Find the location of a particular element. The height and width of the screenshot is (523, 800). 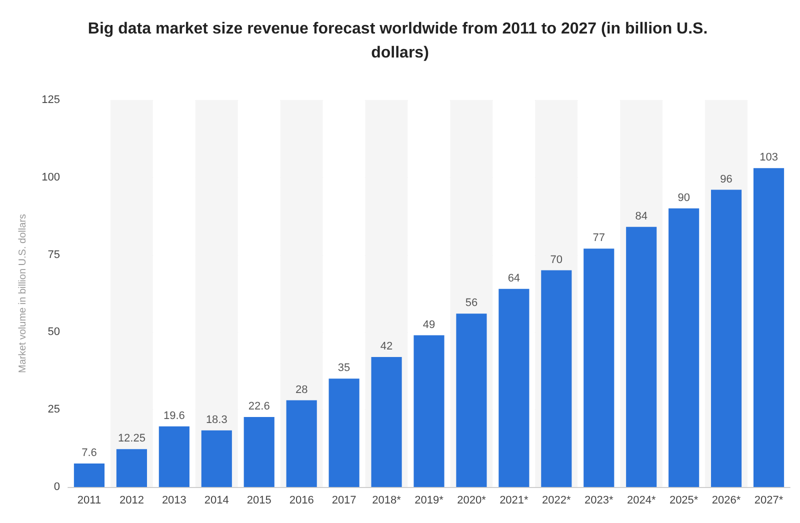

data-label: 64 is located at coordinates (514, 278).